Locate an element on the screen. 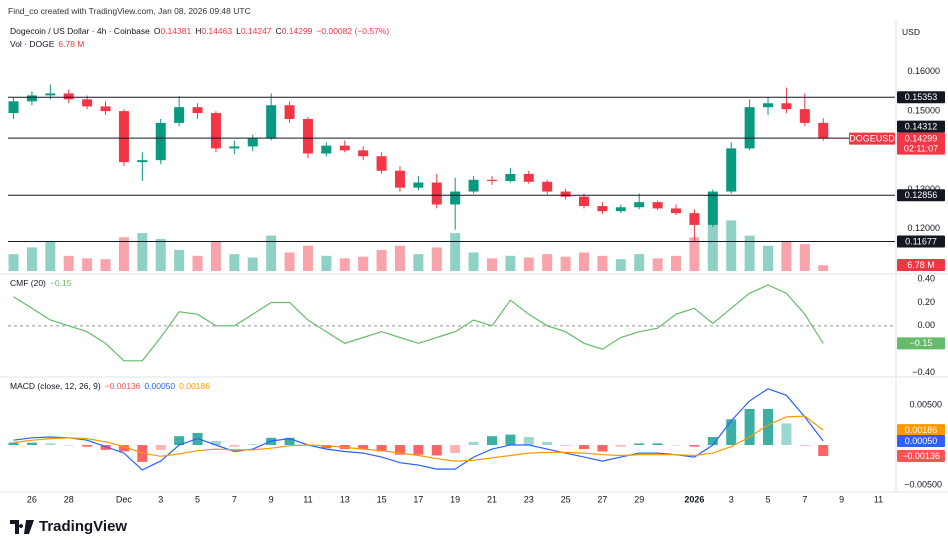 Image resolution: width=948 pixels, height=540 pixels. brand: TradingView is located at coordinates (68, 526).